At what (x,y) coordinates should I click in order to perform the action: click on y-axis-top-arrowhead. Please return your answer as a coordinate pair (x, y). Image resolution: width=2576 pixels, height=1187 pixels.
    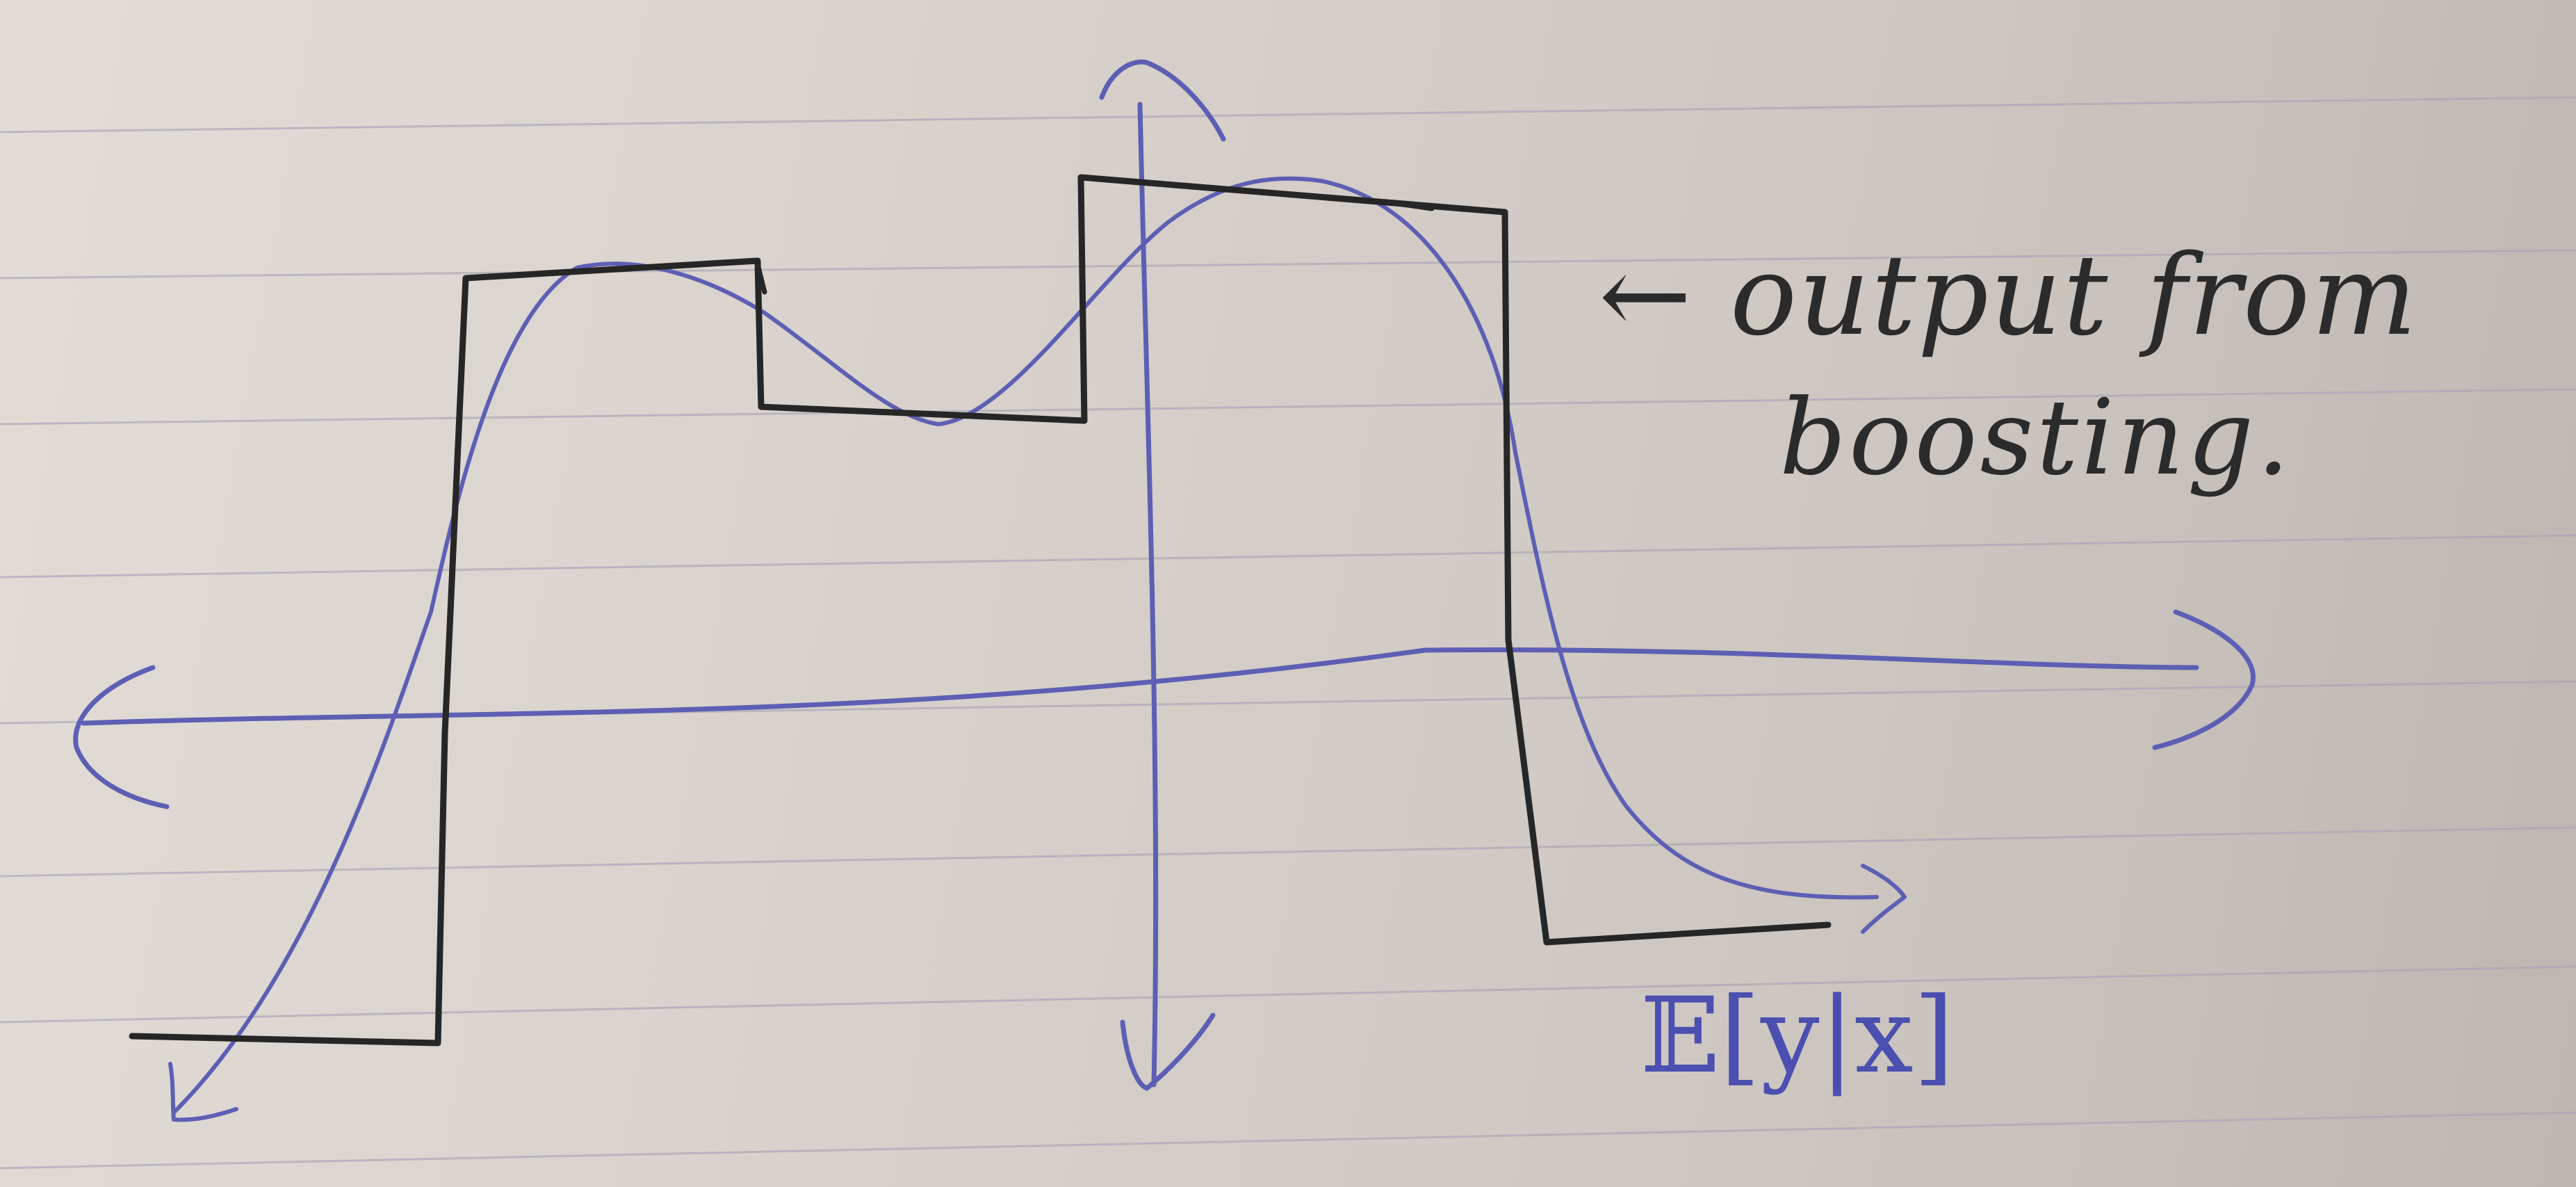
    Looking at the image, I should click on (1162, 100).